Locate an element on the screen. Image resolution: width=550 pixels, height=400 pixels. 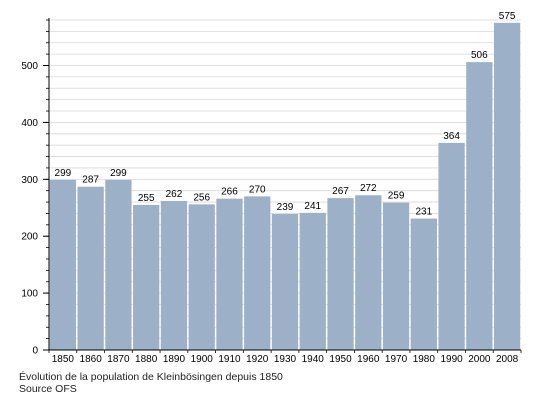
x-tick-label-1960: 1960 is located at coordinates (368, 359).